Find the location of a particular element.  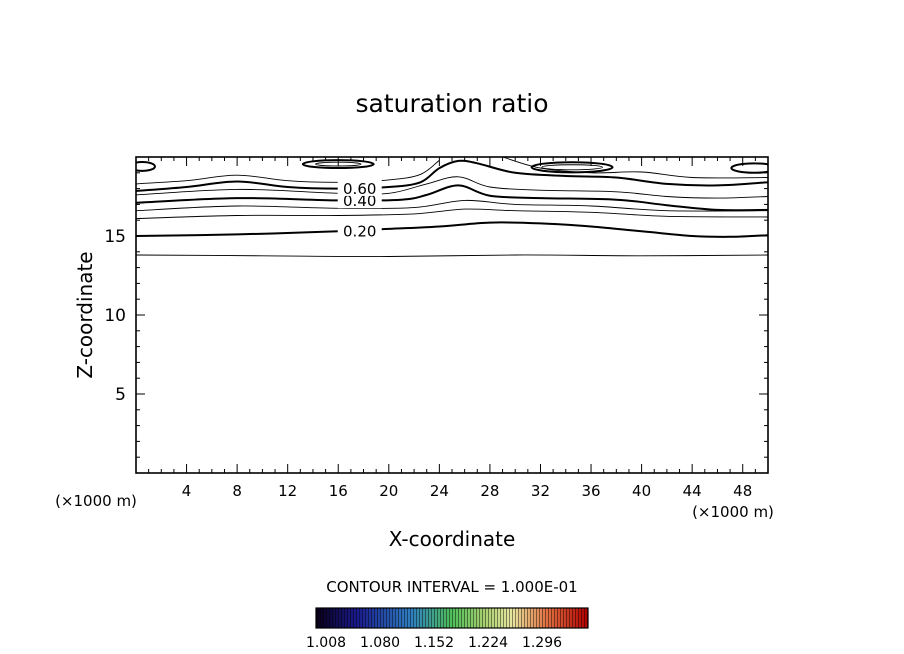

y-axis-label: Z-coordinate is located at coordinates (85, 314).